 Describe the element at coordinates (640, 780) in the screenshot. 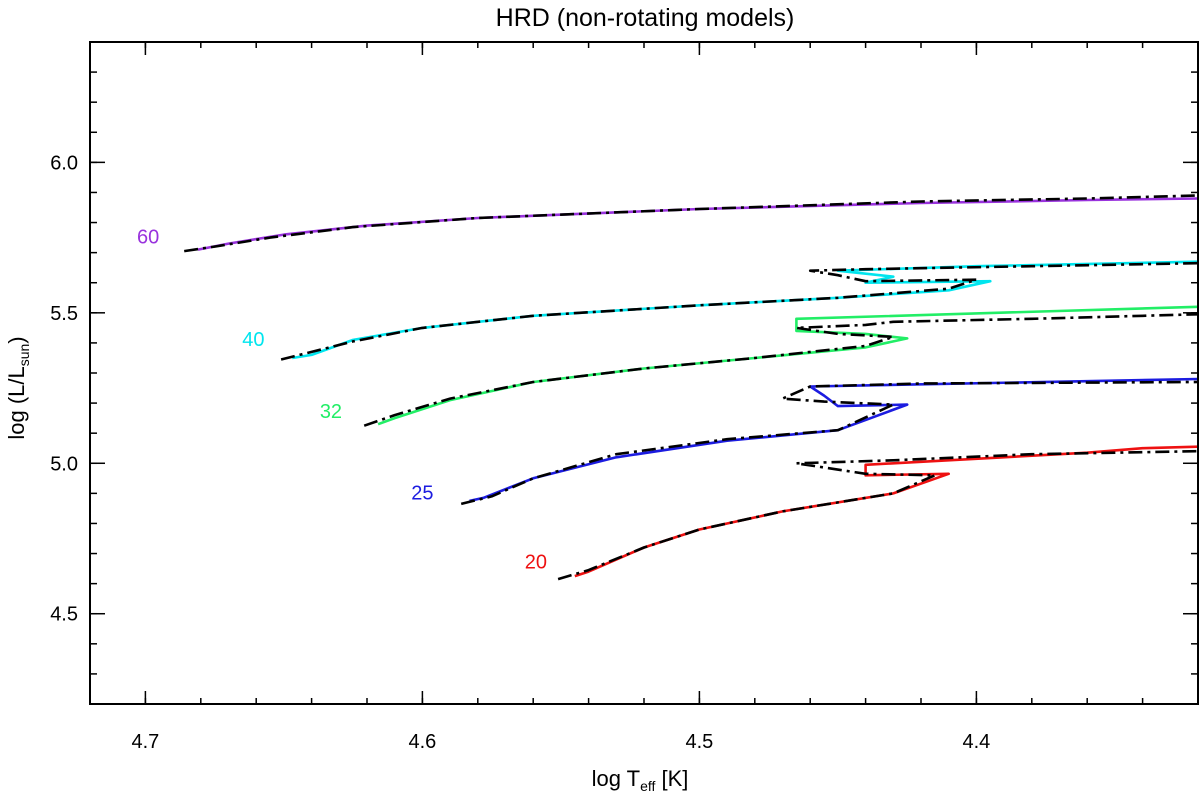

I see `x-axis-label: log Teff [K]` at that location.